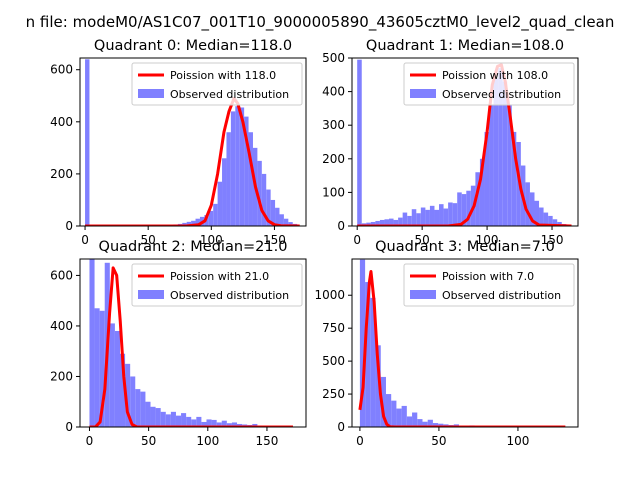  Describe the element at coordinates (552, 240) in the screenshot. I see `x-tick-label: 150` at that location.